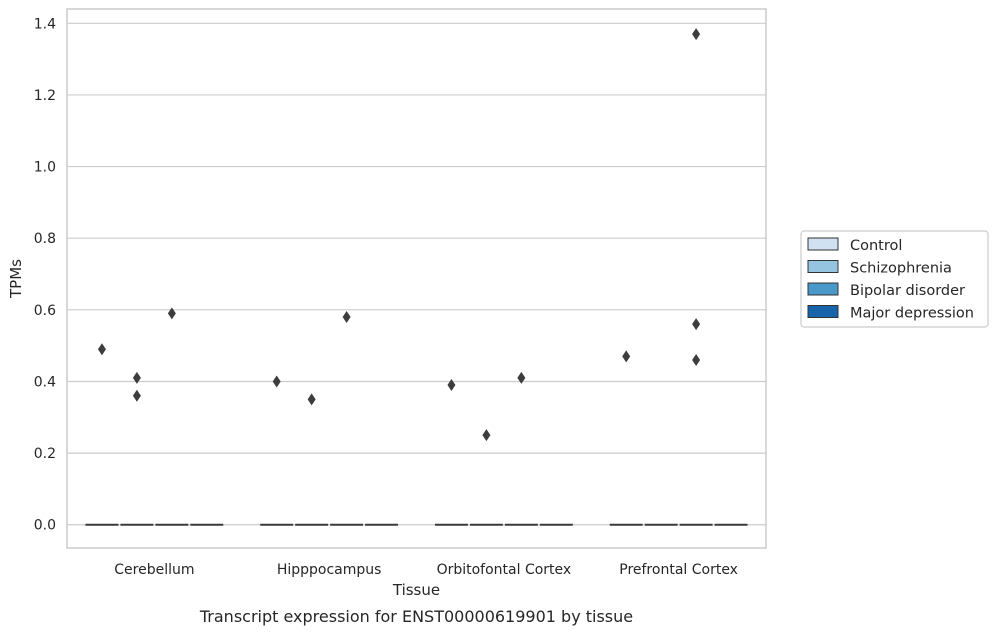 This screenshot has width=997, height=634. What do you see at coordinates (45, 96) in the screenshot?
I see `y-tick-label: 1.2` at bounding box center [45, 96].